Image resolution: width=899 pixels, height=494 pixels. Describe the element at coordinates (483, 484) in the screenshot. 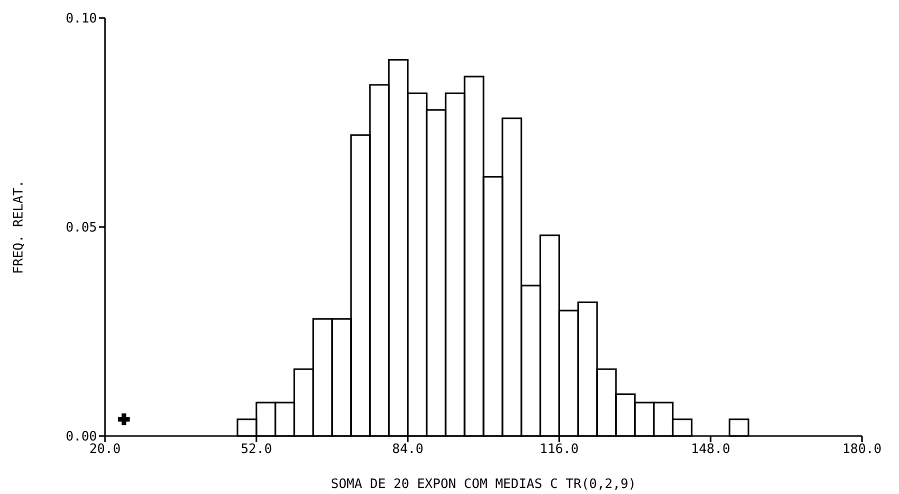

I see `x-axis-title: SOMA DE 20 EXPON COM MEDIAS C TR(0,2,9)` at that location.